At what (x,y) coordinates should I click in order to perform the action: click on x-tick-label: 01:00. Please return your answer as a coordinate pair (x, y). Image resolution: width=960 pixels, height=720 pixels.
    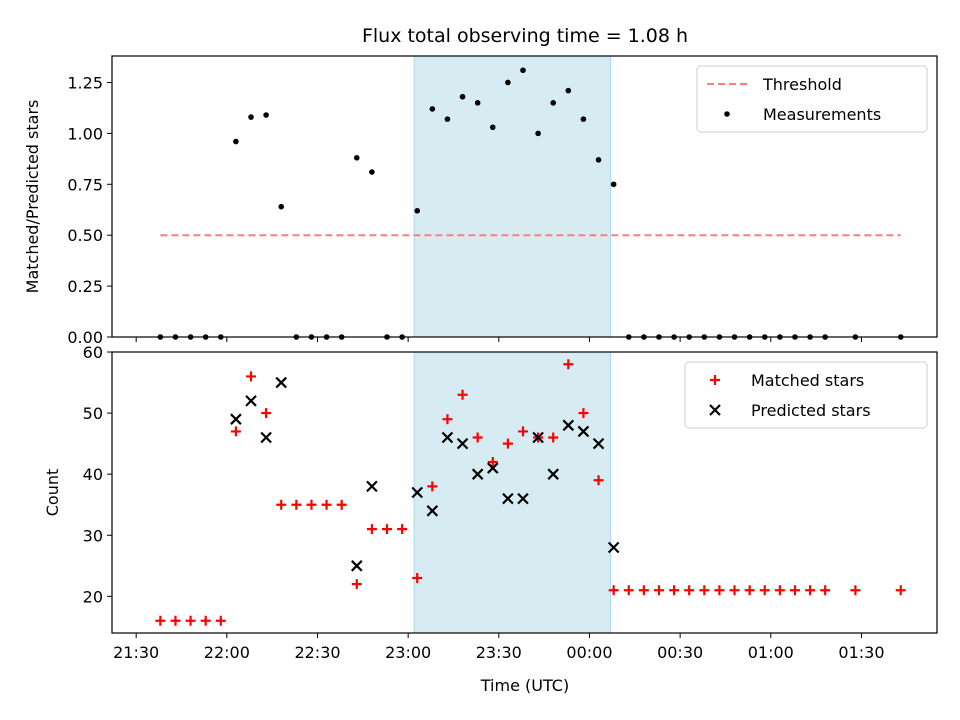
    Looking at the image, I should click on (771, 652).